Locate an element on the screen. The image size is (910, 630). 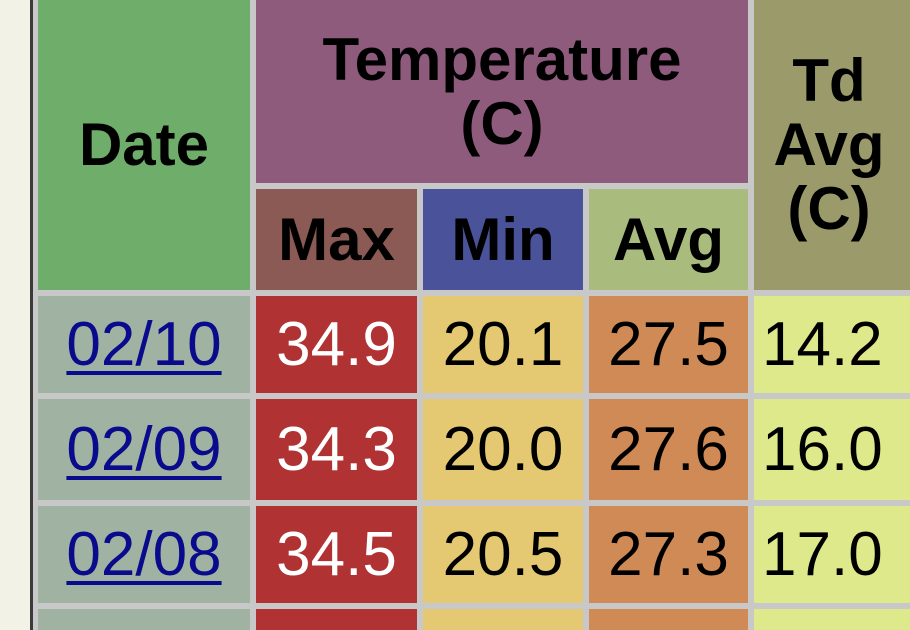
temperature-header-text: Temperature (C) is located at coordinates (502, 91).